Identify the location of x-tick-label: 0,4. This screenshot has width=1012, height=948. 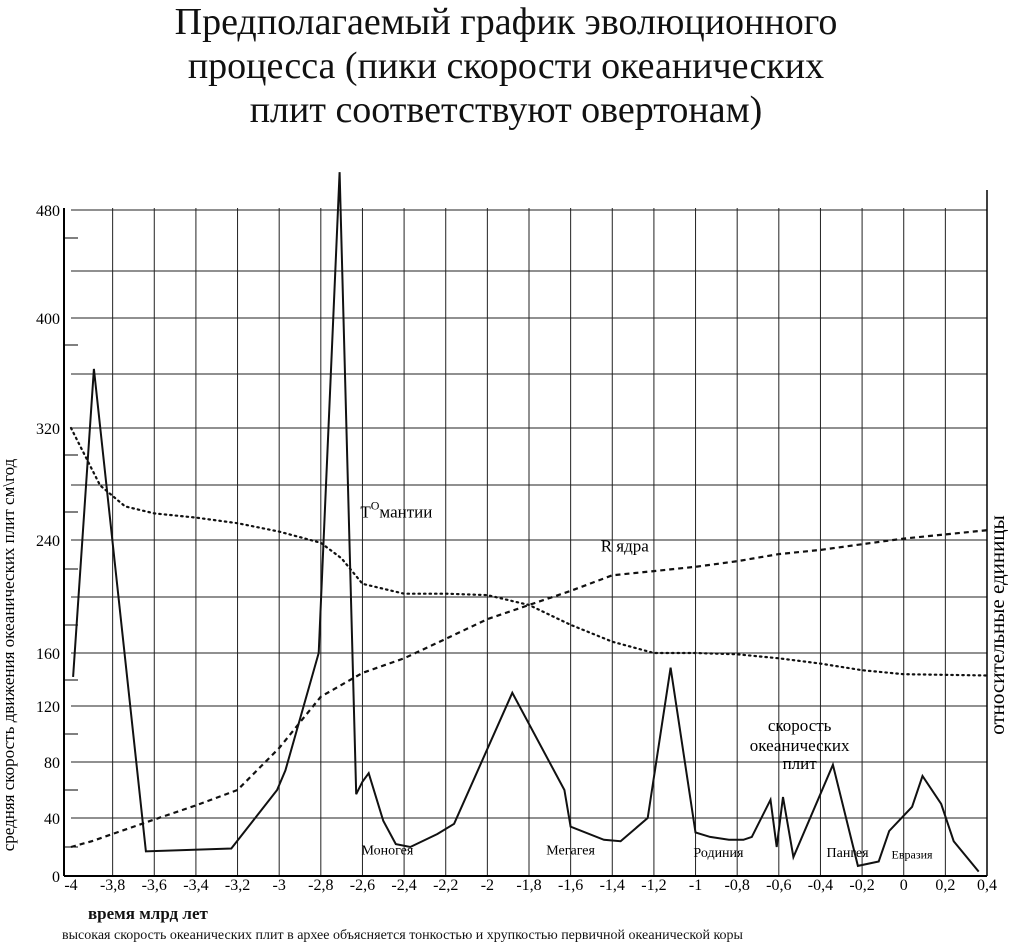
(987, 885).